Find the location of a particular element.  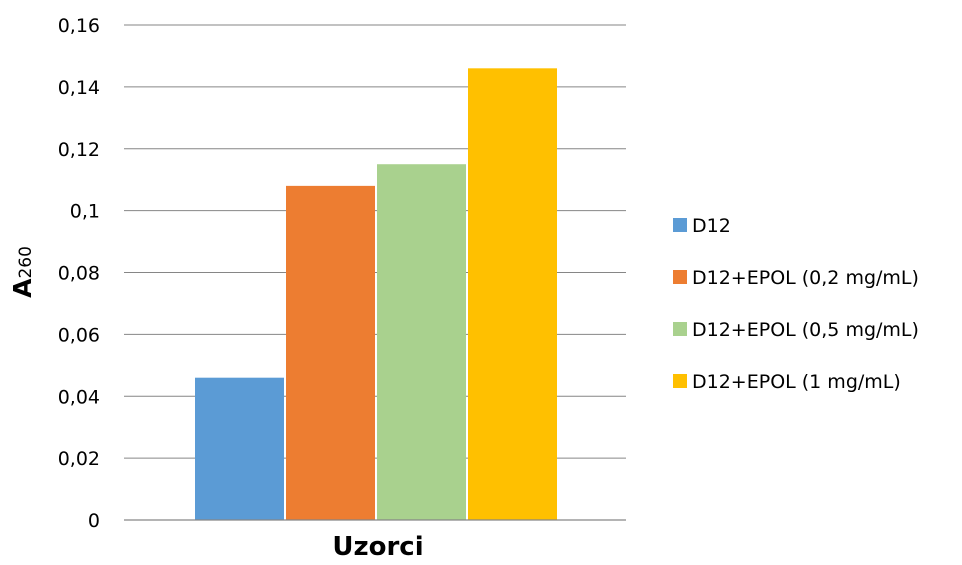

y-tick-label: 0,1 is located at coordinates (85, 212).